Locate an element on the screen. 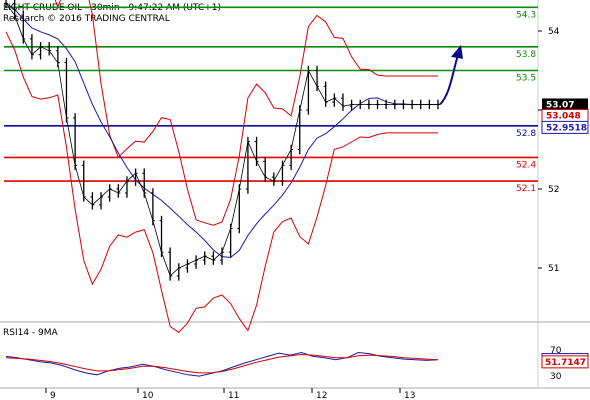  level-label-53.8: 53.8 is located at coordinates (526, 55).